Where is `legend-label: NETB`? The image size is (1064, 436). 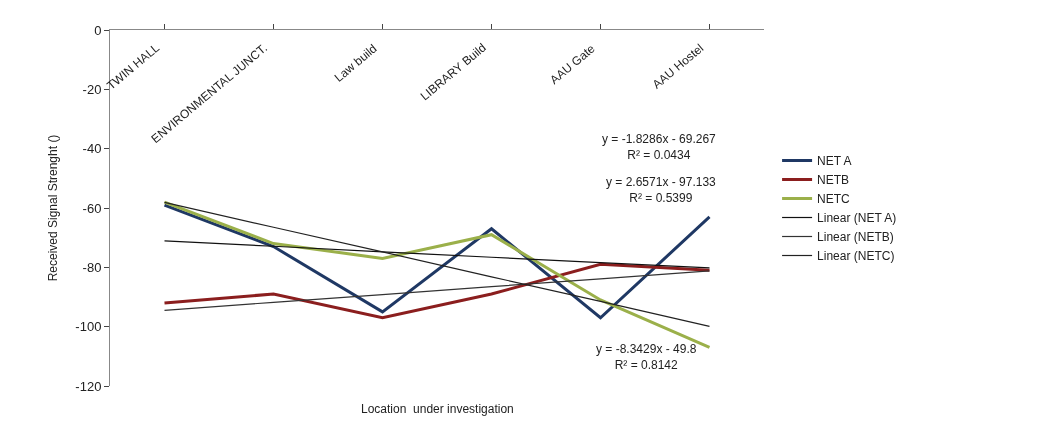
legend-label: NETB is located at coordinates (833, 180).